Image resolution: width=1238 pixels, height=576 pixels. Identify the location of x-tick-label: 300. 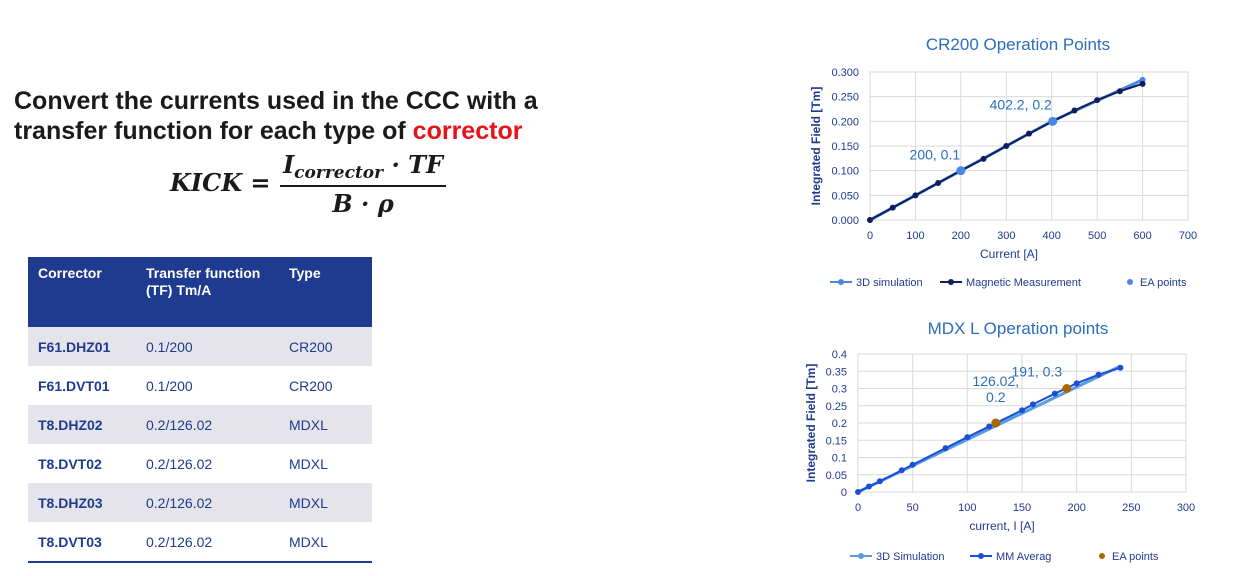
(1006, 236).